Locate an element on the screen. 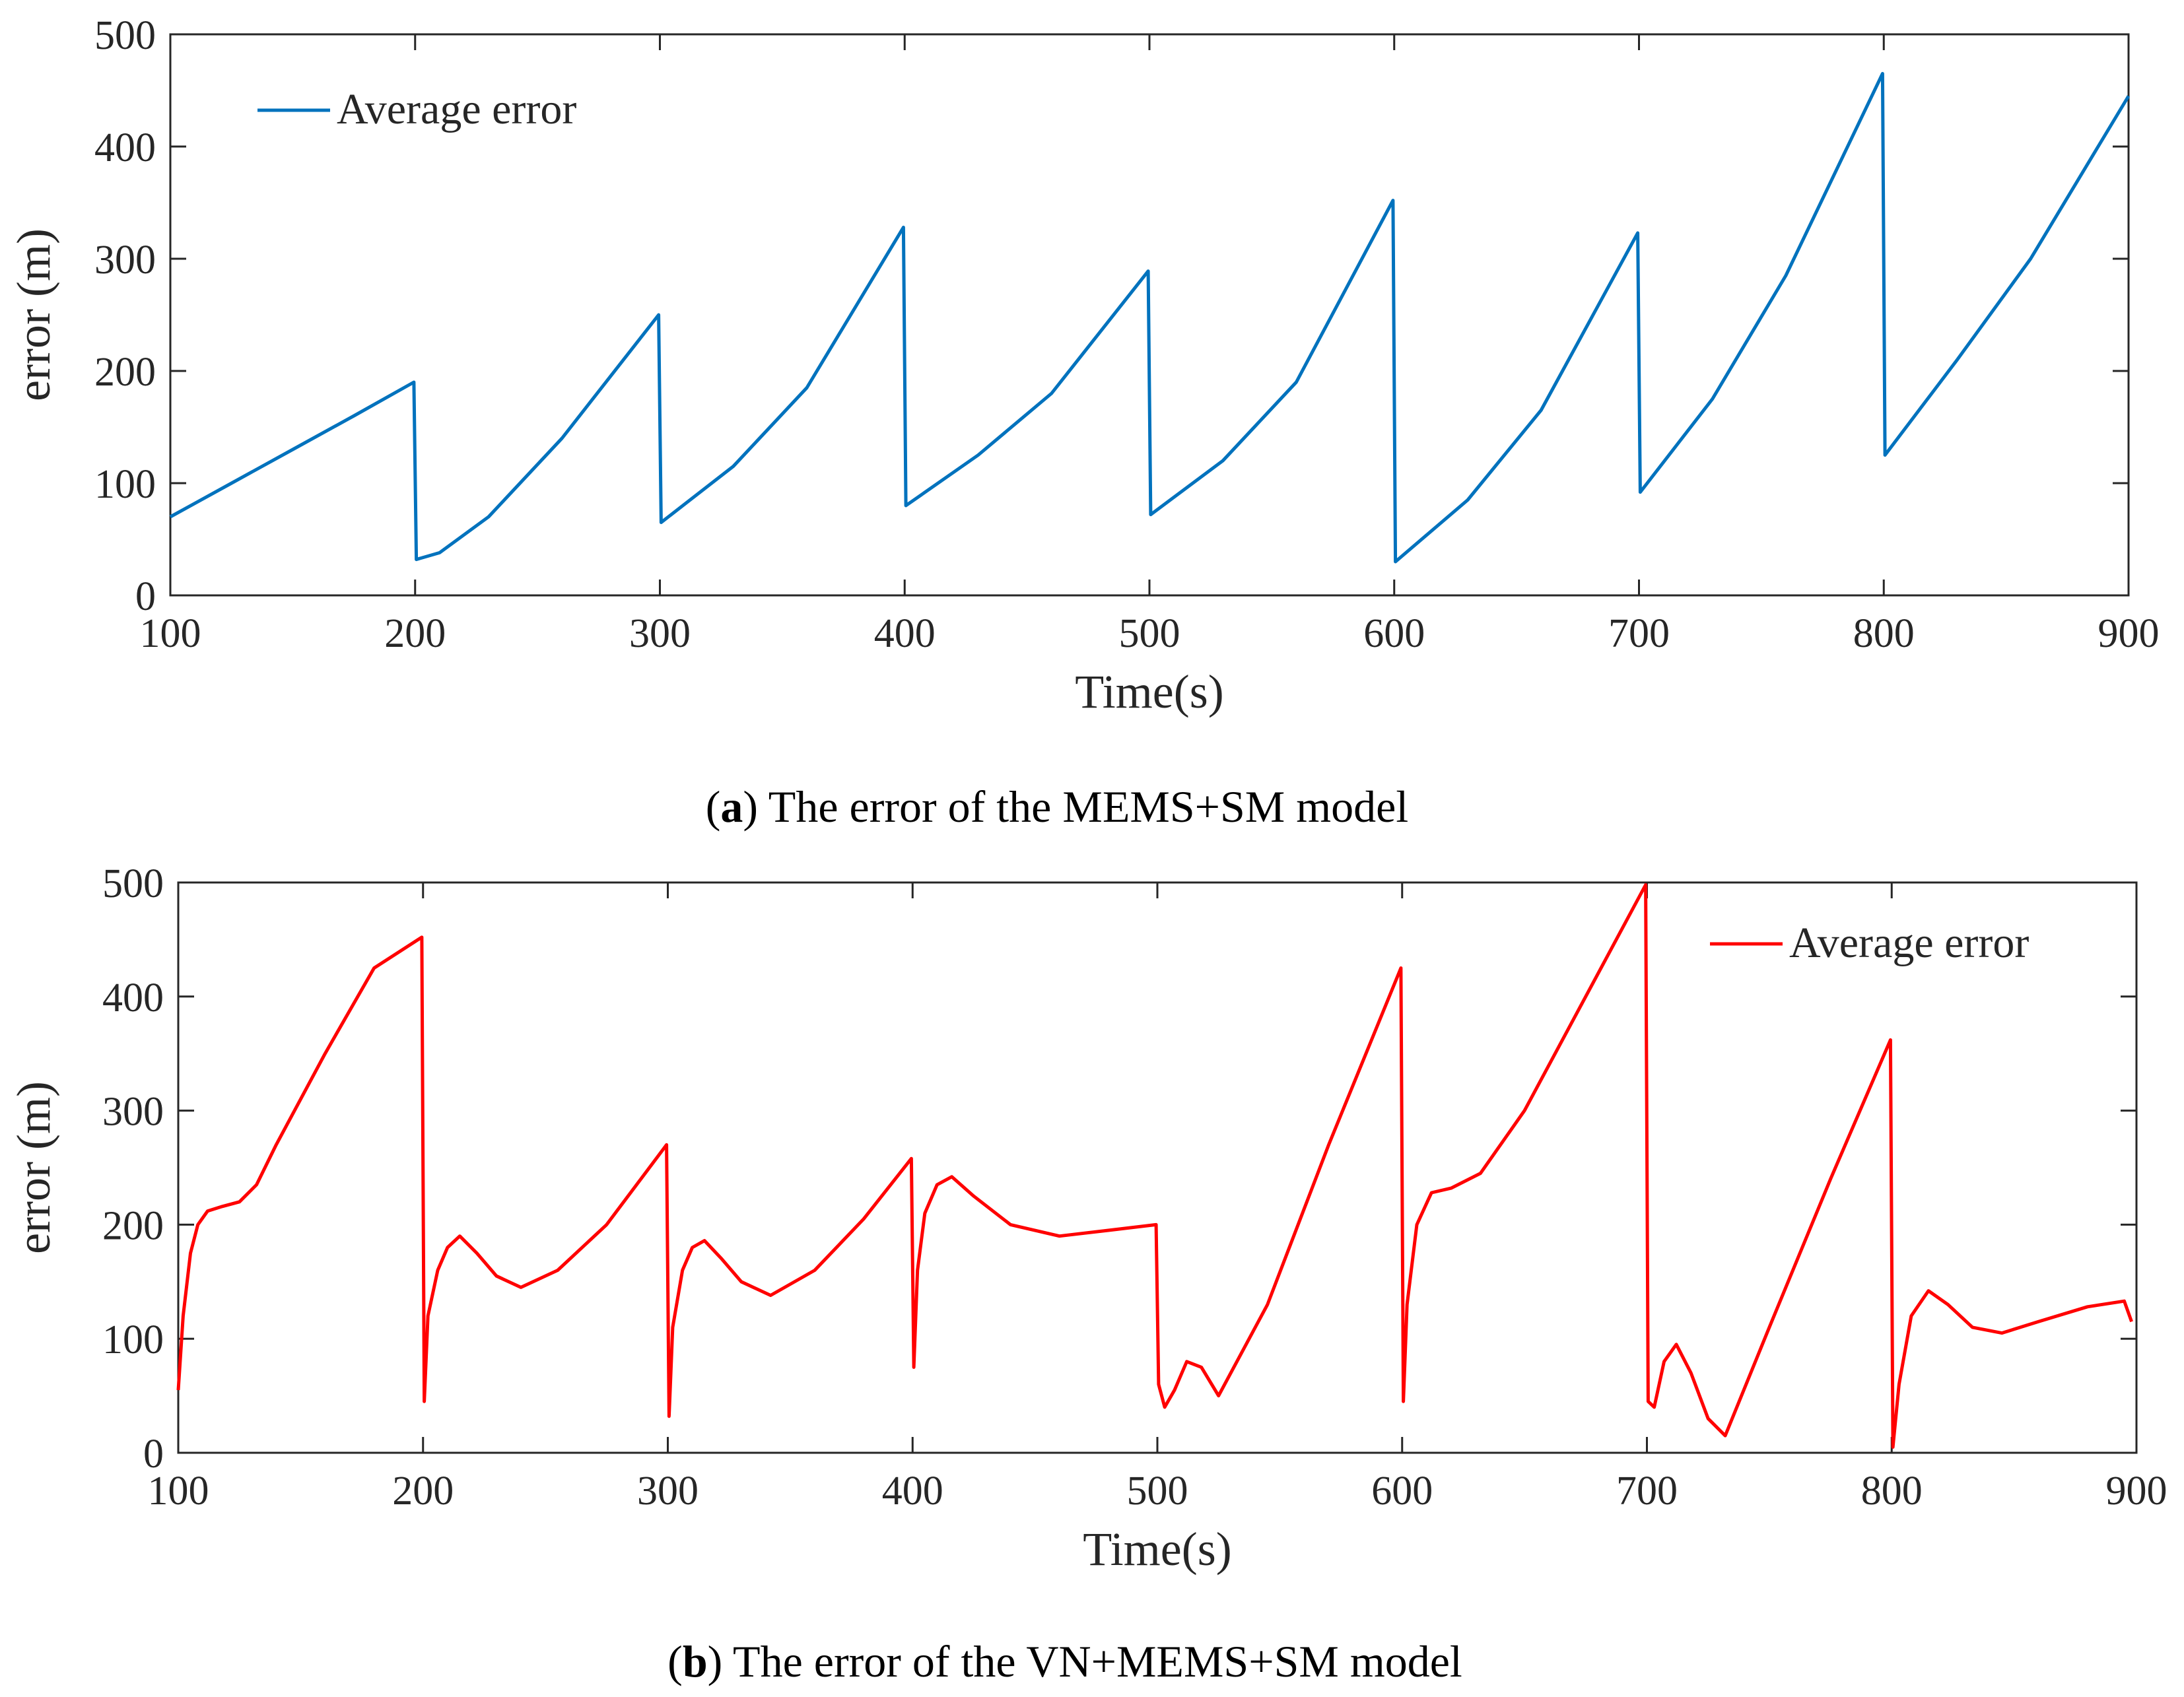  legend-b: Average error is located at coordinates (1869, 943).